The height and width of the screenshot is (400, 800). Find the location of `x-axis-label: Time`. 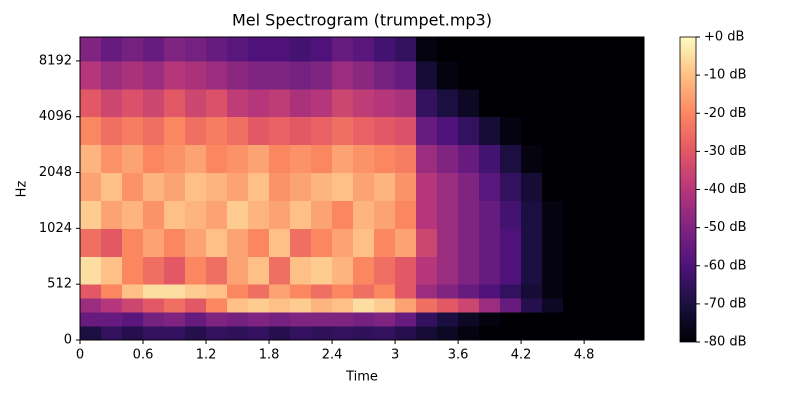

x-axis-label: Time is located at coordinates (361, 377).